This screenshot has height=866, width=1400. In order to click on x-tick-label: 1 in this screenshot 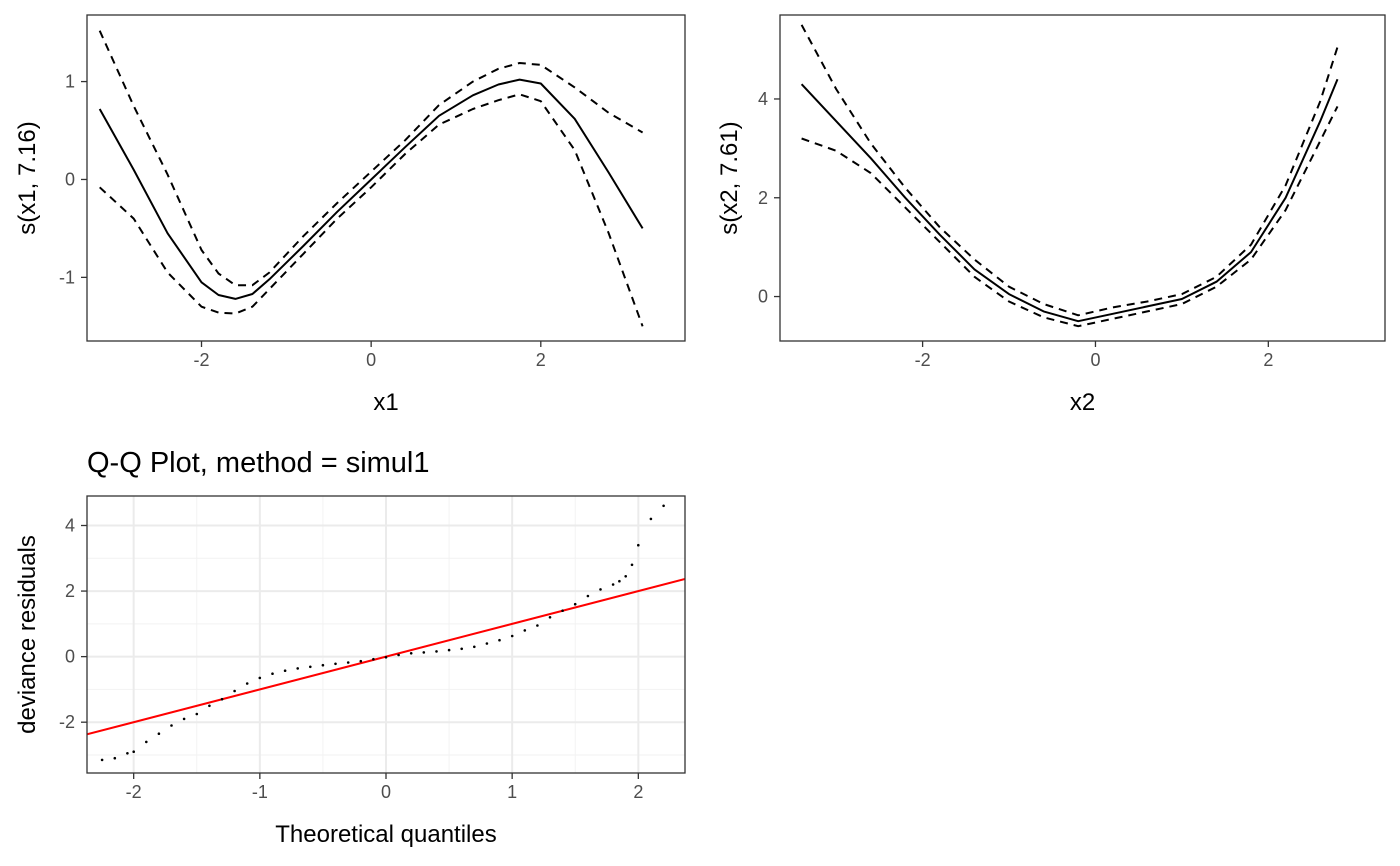, I will do `click(512, 792)`.